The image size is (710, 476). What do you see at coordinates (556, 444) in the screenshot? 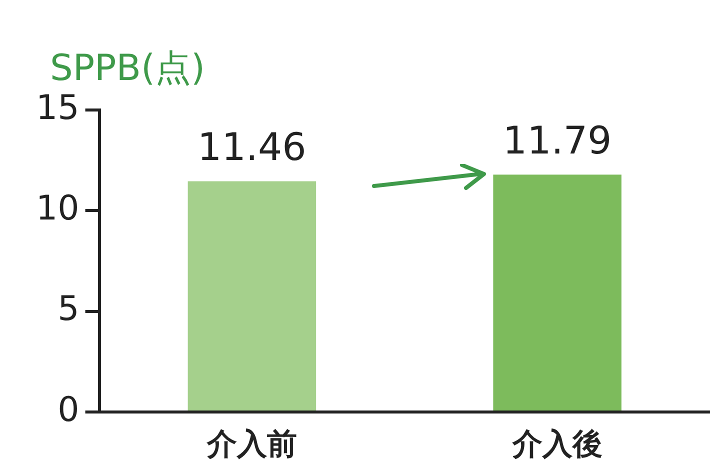
I see `x-tick-label: 介入後` at bounding box center [556, 444].